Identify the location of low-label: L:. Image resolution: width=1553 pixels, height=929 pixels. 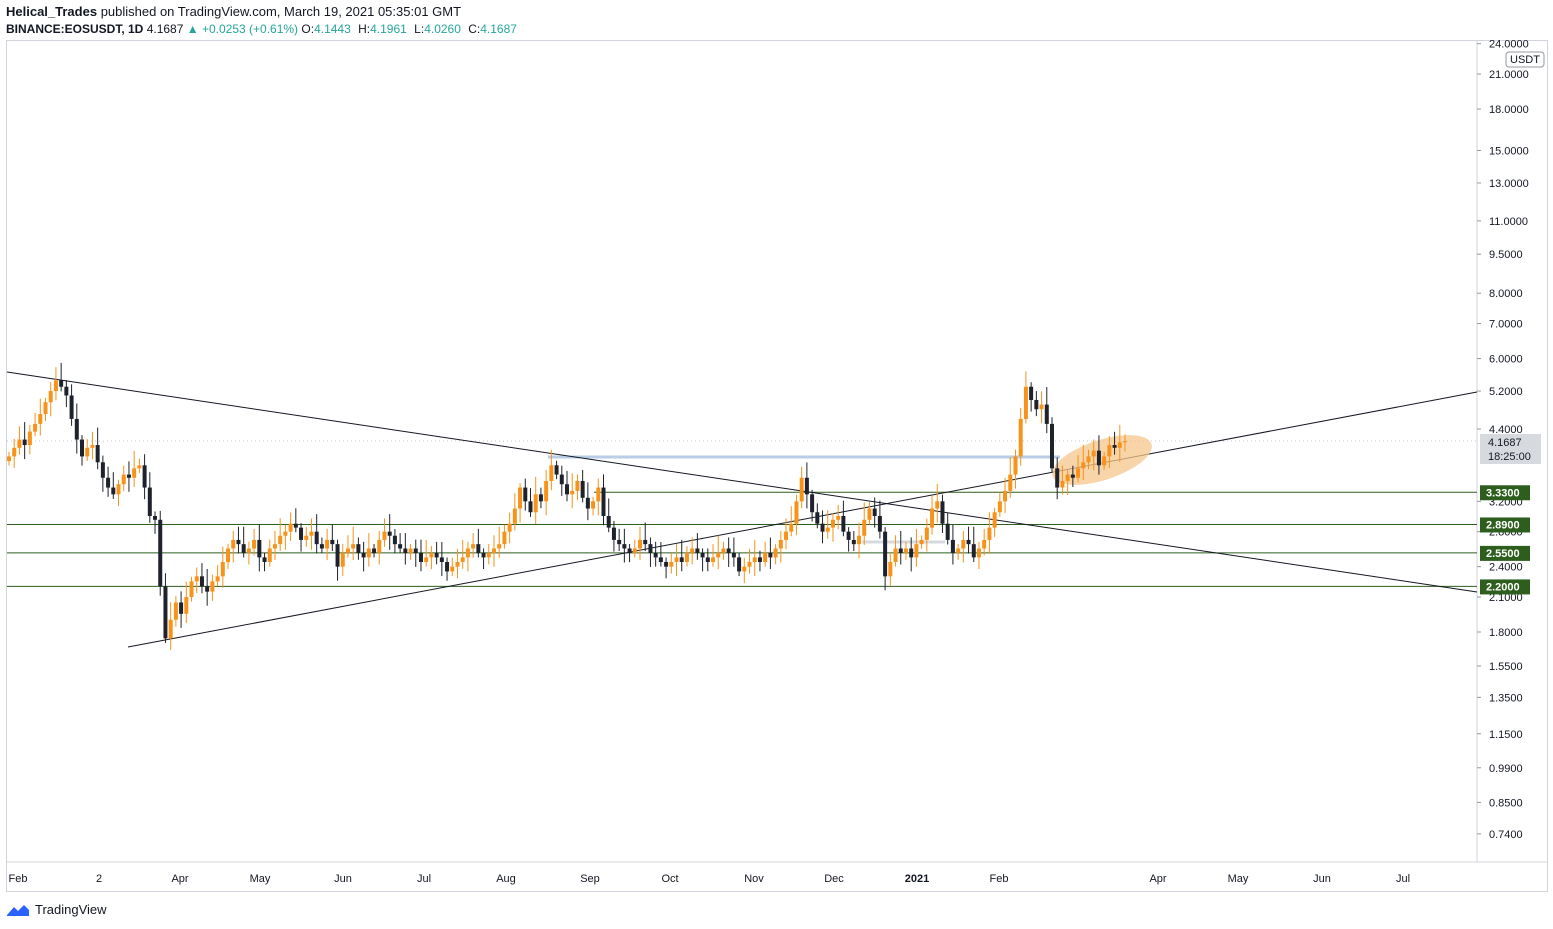
(419, 29).